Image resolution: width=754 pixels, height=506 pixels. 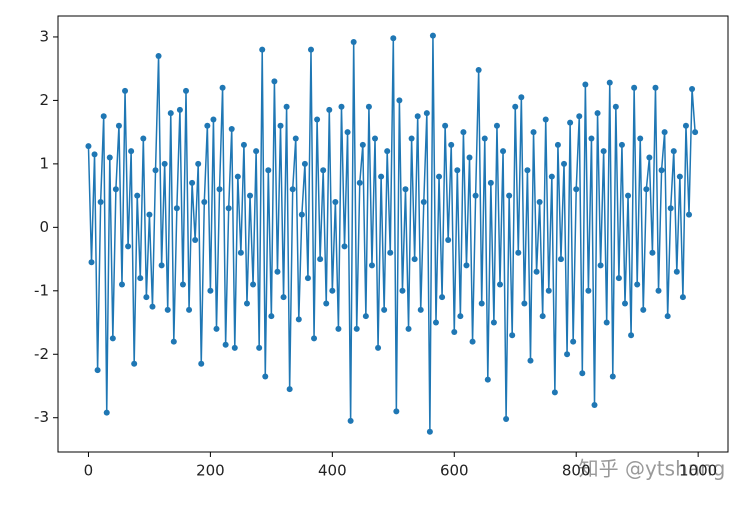 I want to click on y-tick-label: 1, so click(x=44, y=163).